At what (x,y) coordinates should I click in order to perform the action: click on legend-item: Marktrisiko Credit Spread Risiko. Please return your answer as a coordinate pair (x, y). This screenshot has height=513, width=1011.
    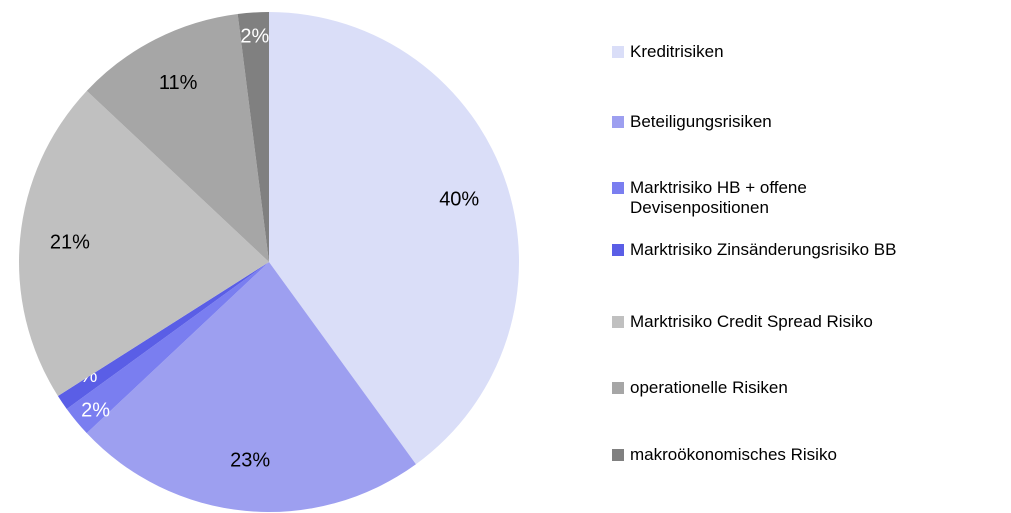
    Looking at the image, I should click on (742, 322).